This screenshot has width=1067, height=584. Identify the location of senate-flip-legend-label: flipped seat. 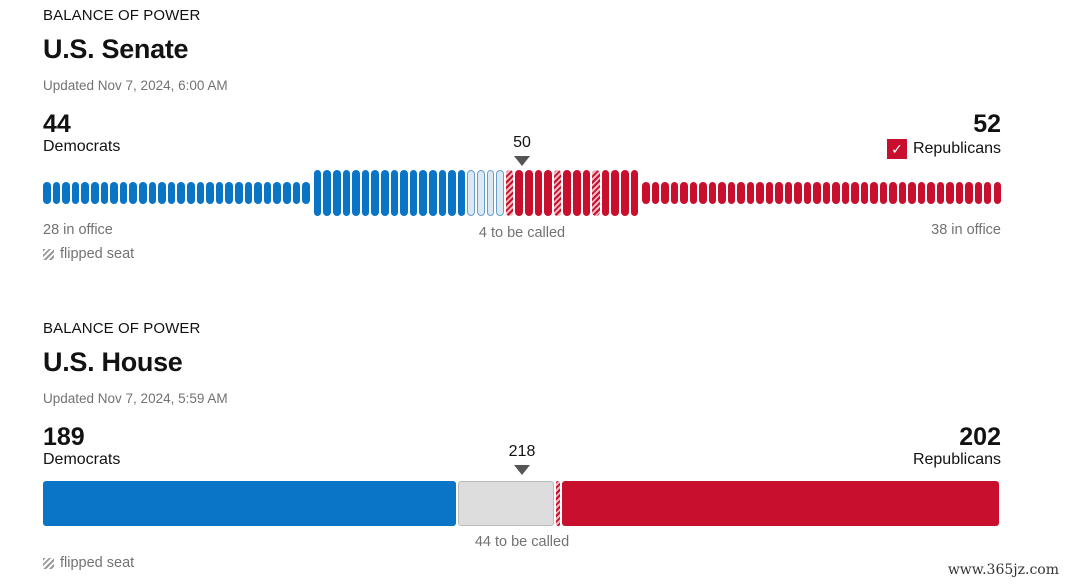
(97, 254).